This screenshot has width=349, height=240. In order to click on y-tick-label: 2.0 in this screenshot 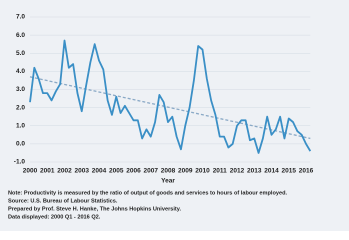, I will do `click(20, 107)`.